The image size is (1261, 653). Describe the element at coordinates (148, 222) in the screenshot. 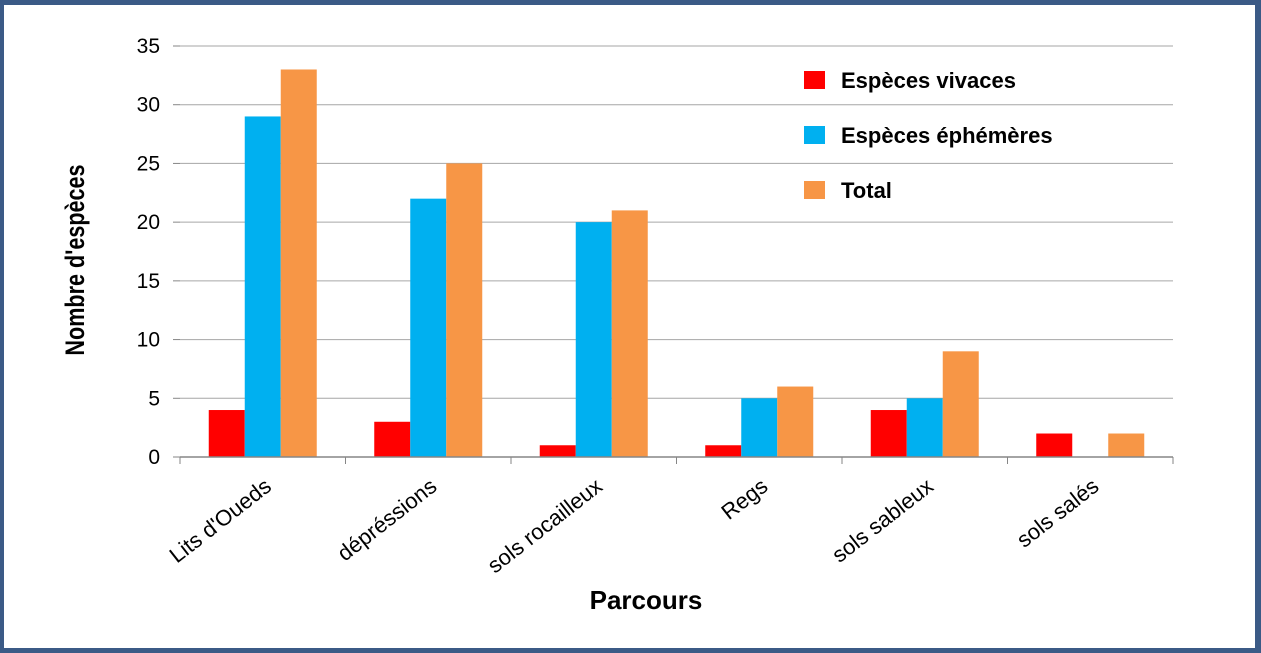

I see `y-tick-label: 20` at that location.